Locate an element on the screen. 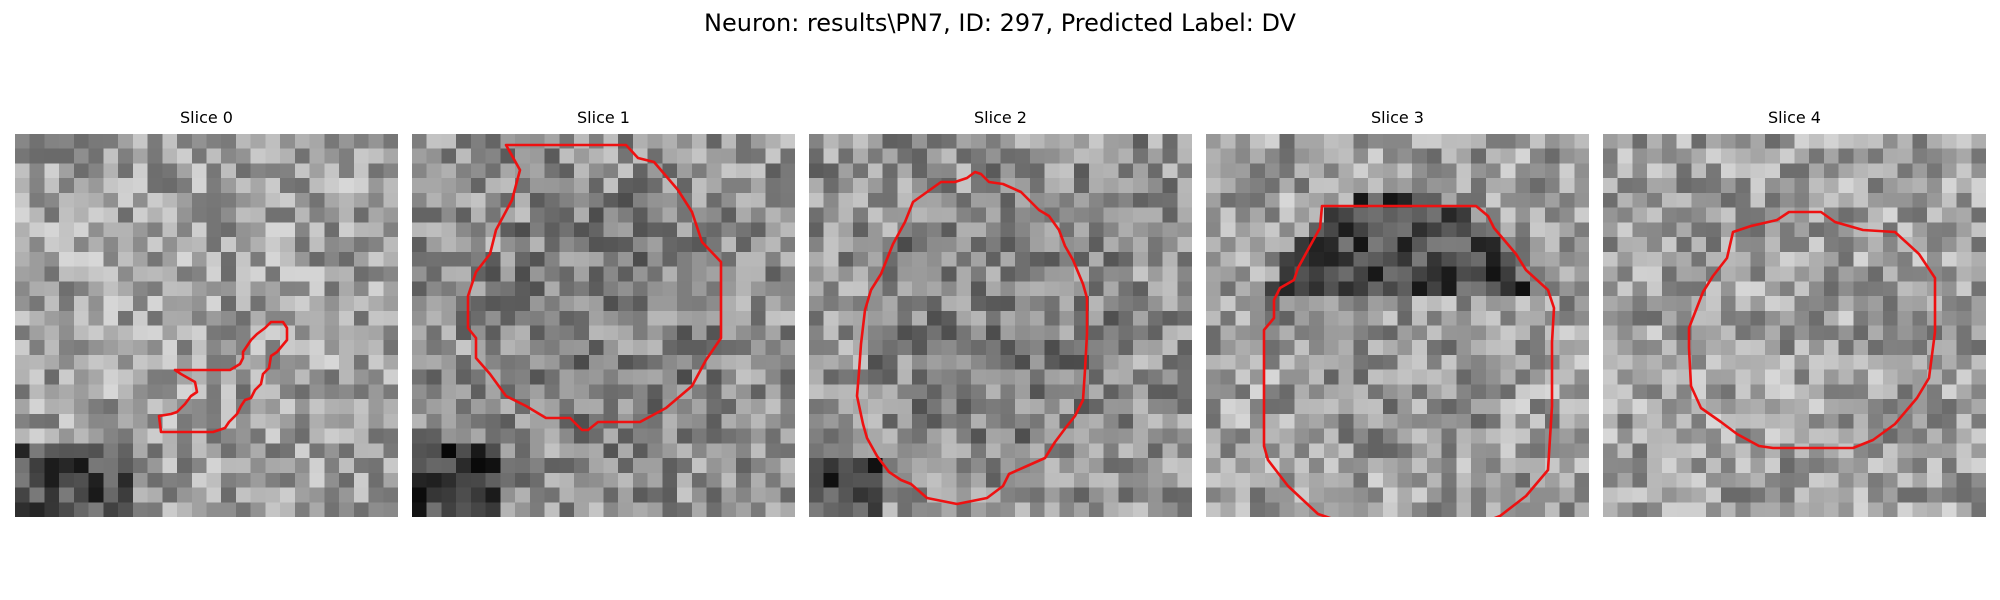 The width and height of the screenshot is (2000, 600). slice-panel-1: Slice 1 is located at coordinates (603, 312).